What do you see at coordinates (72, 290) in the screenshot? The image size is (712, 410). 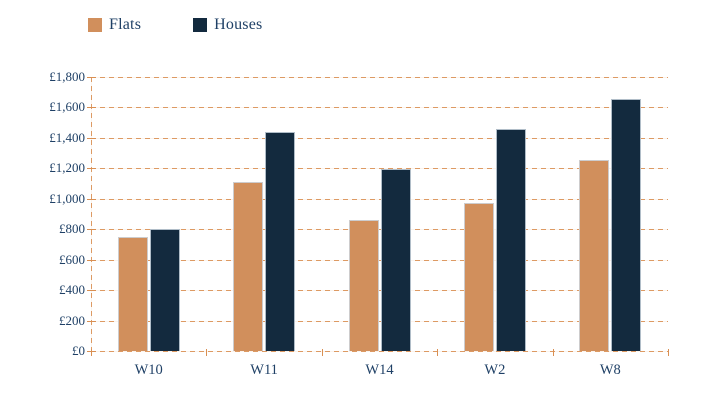 I see `y-axis-label: £400` at bounding box center [72, 290].